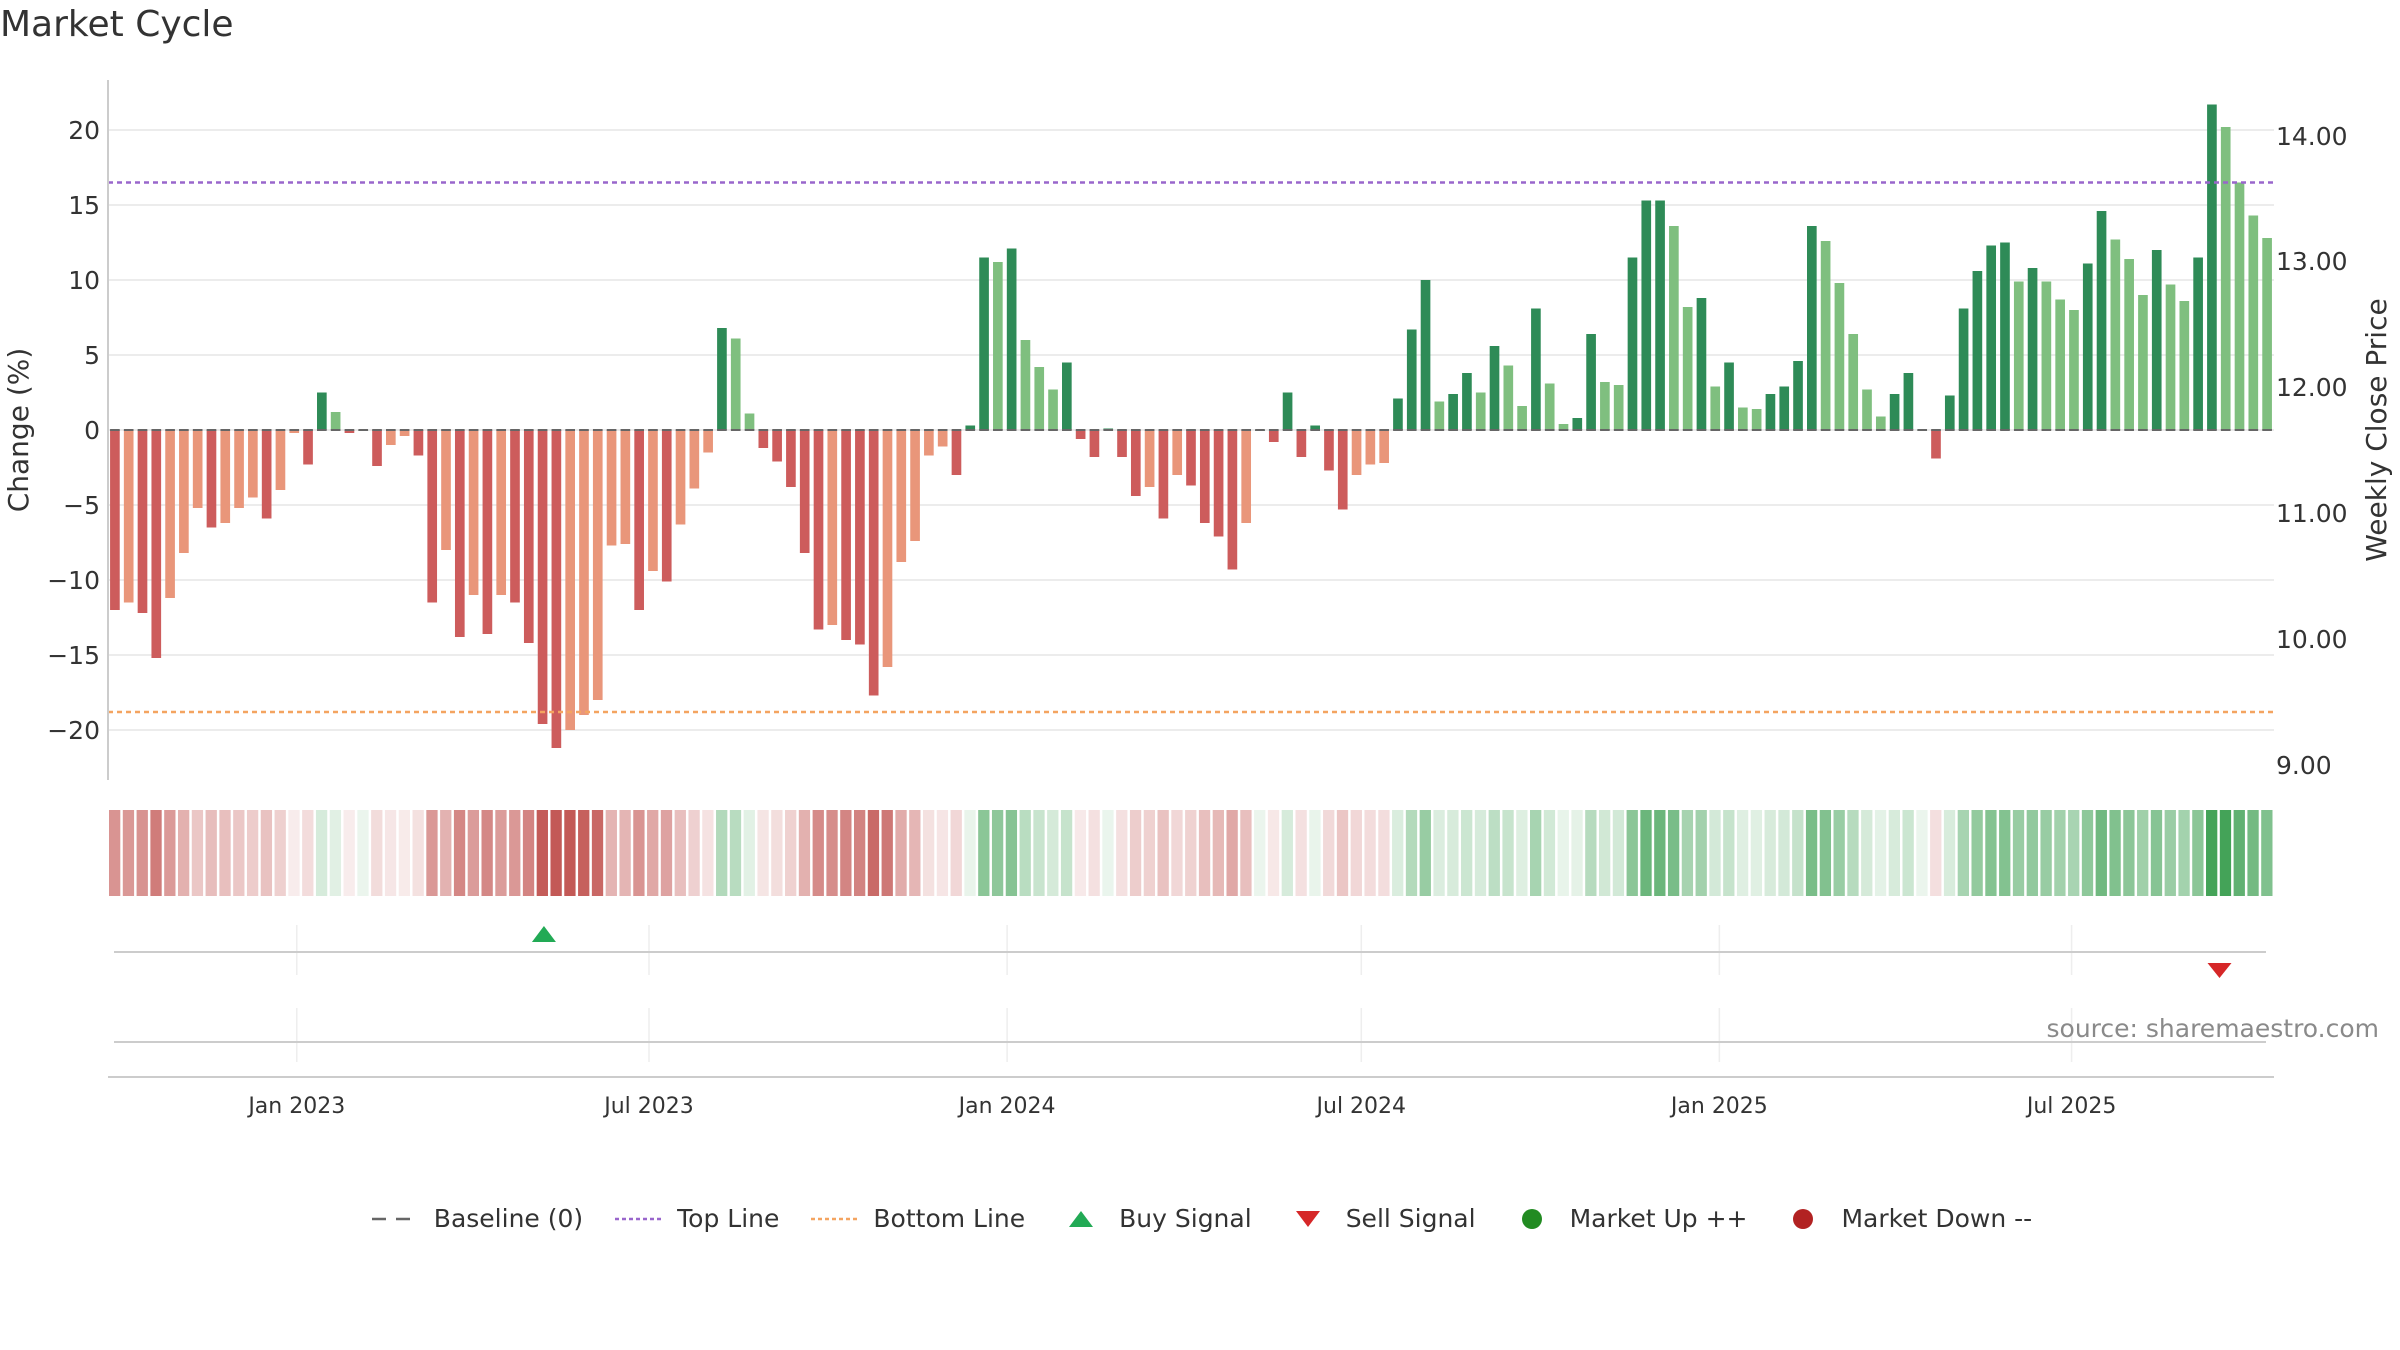 The image size is (2400, 1350). Describe the element at coordinates (2304, 765) in the screenshot. I see `y2-tick-label: 9.00` at that location.